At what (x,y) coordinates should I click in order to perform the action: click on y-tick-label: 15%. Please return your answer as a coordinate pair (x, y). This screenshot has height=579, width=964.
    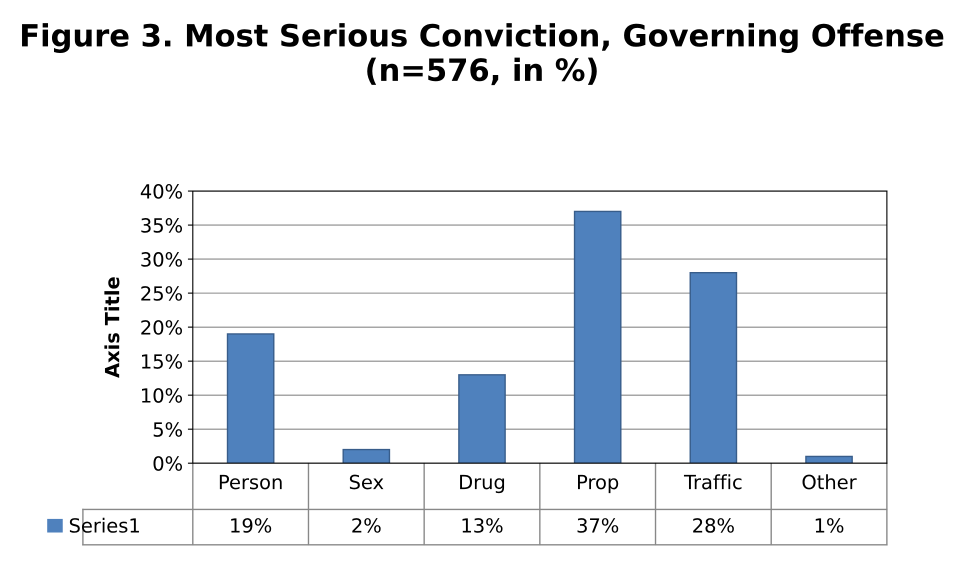
    Looking at the image, I should click on (162, 361).